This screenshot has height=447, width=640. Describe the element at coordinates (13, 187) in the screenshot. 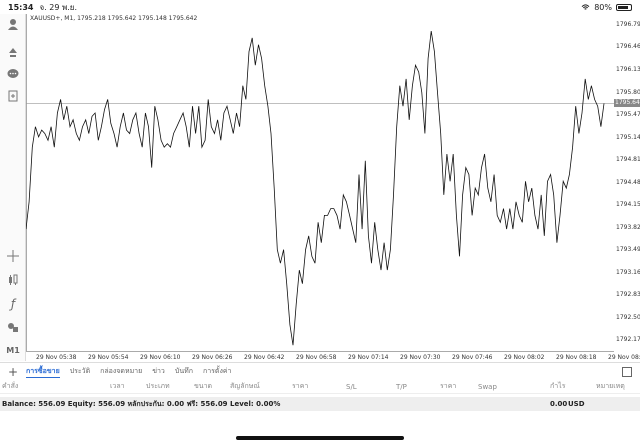

I see `left-toolbar: ƒ M1` at that location.